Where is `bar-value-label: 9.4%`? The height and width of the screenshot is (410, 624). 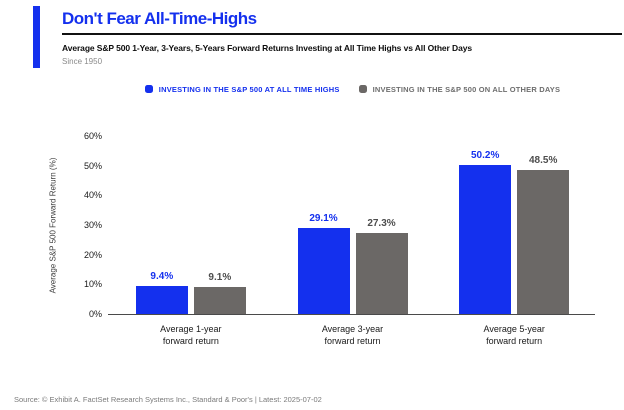 bar-value-label: 9.4% is located at coordinates (162, 277).